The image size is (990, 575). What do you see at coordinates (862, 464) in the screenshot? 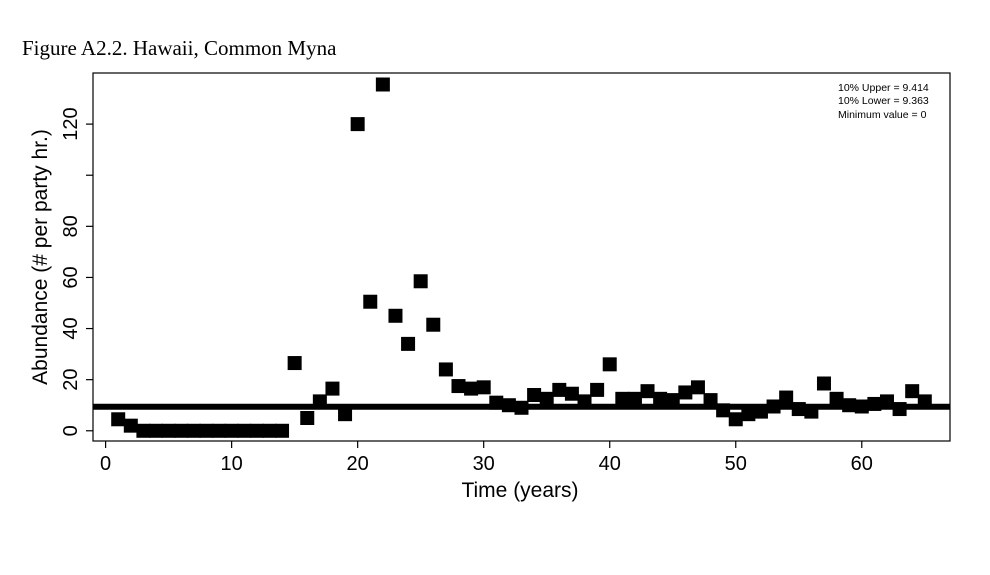
I see `x-tick-label: 60` at bounding box center [862, 464].